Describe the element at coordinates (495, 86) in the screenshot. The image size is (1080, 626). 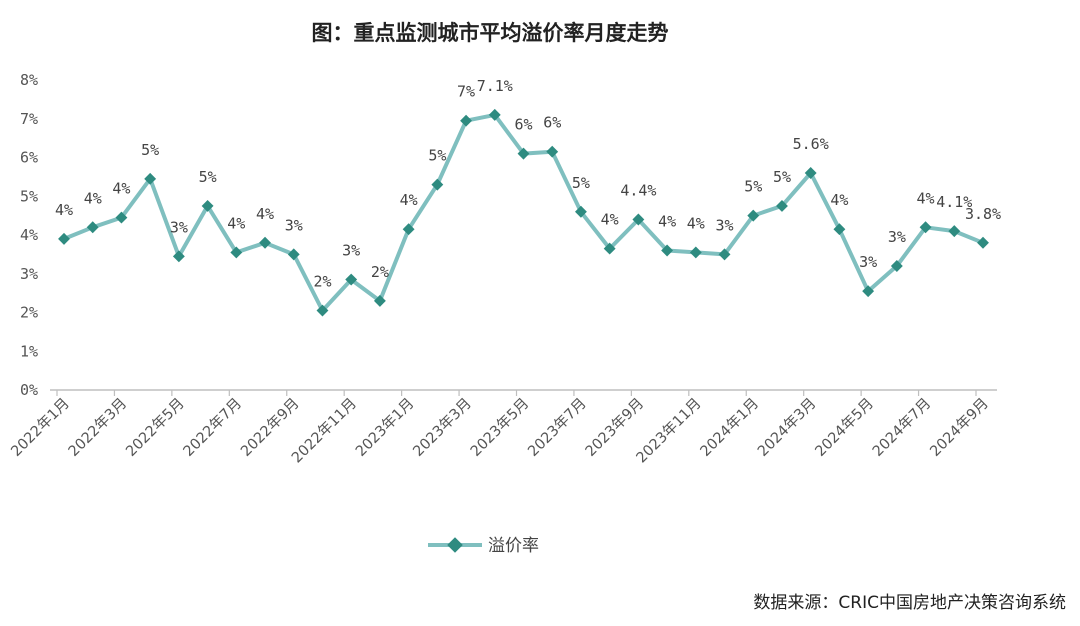
I see `data-label: 7.1%` at that location.